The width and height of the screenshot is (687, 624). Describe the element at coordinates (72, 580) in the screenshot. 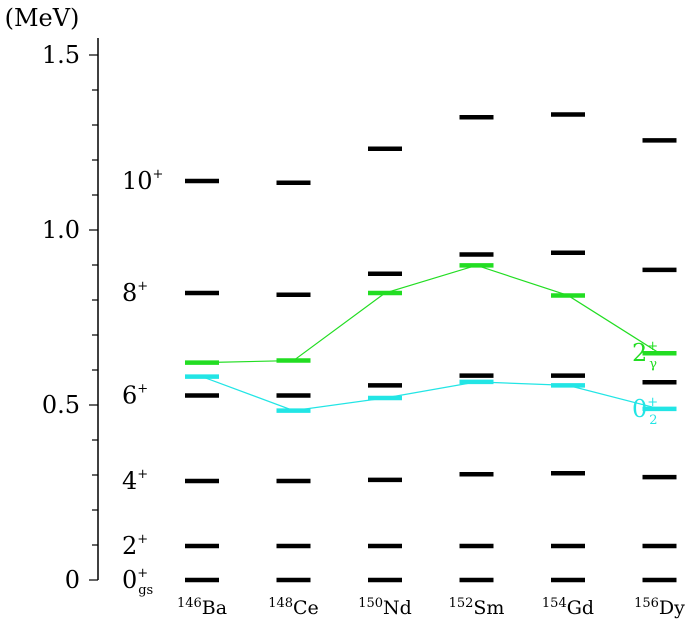

I see `y-tick-label: 0` at that location.